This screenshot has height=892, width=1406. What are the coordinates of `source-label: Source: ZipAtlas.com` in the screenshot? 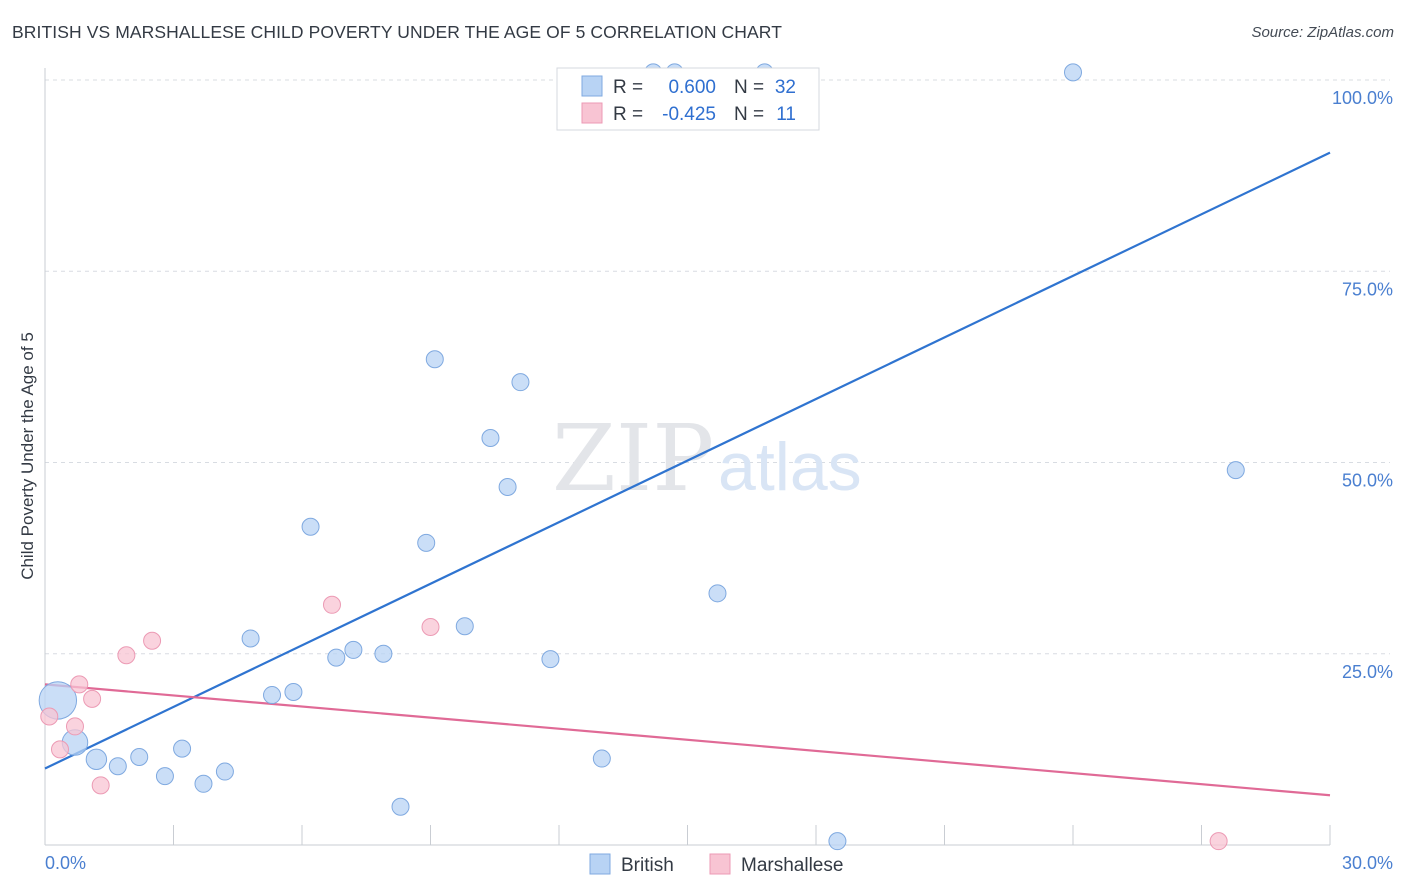 It's located at (1322, 32).